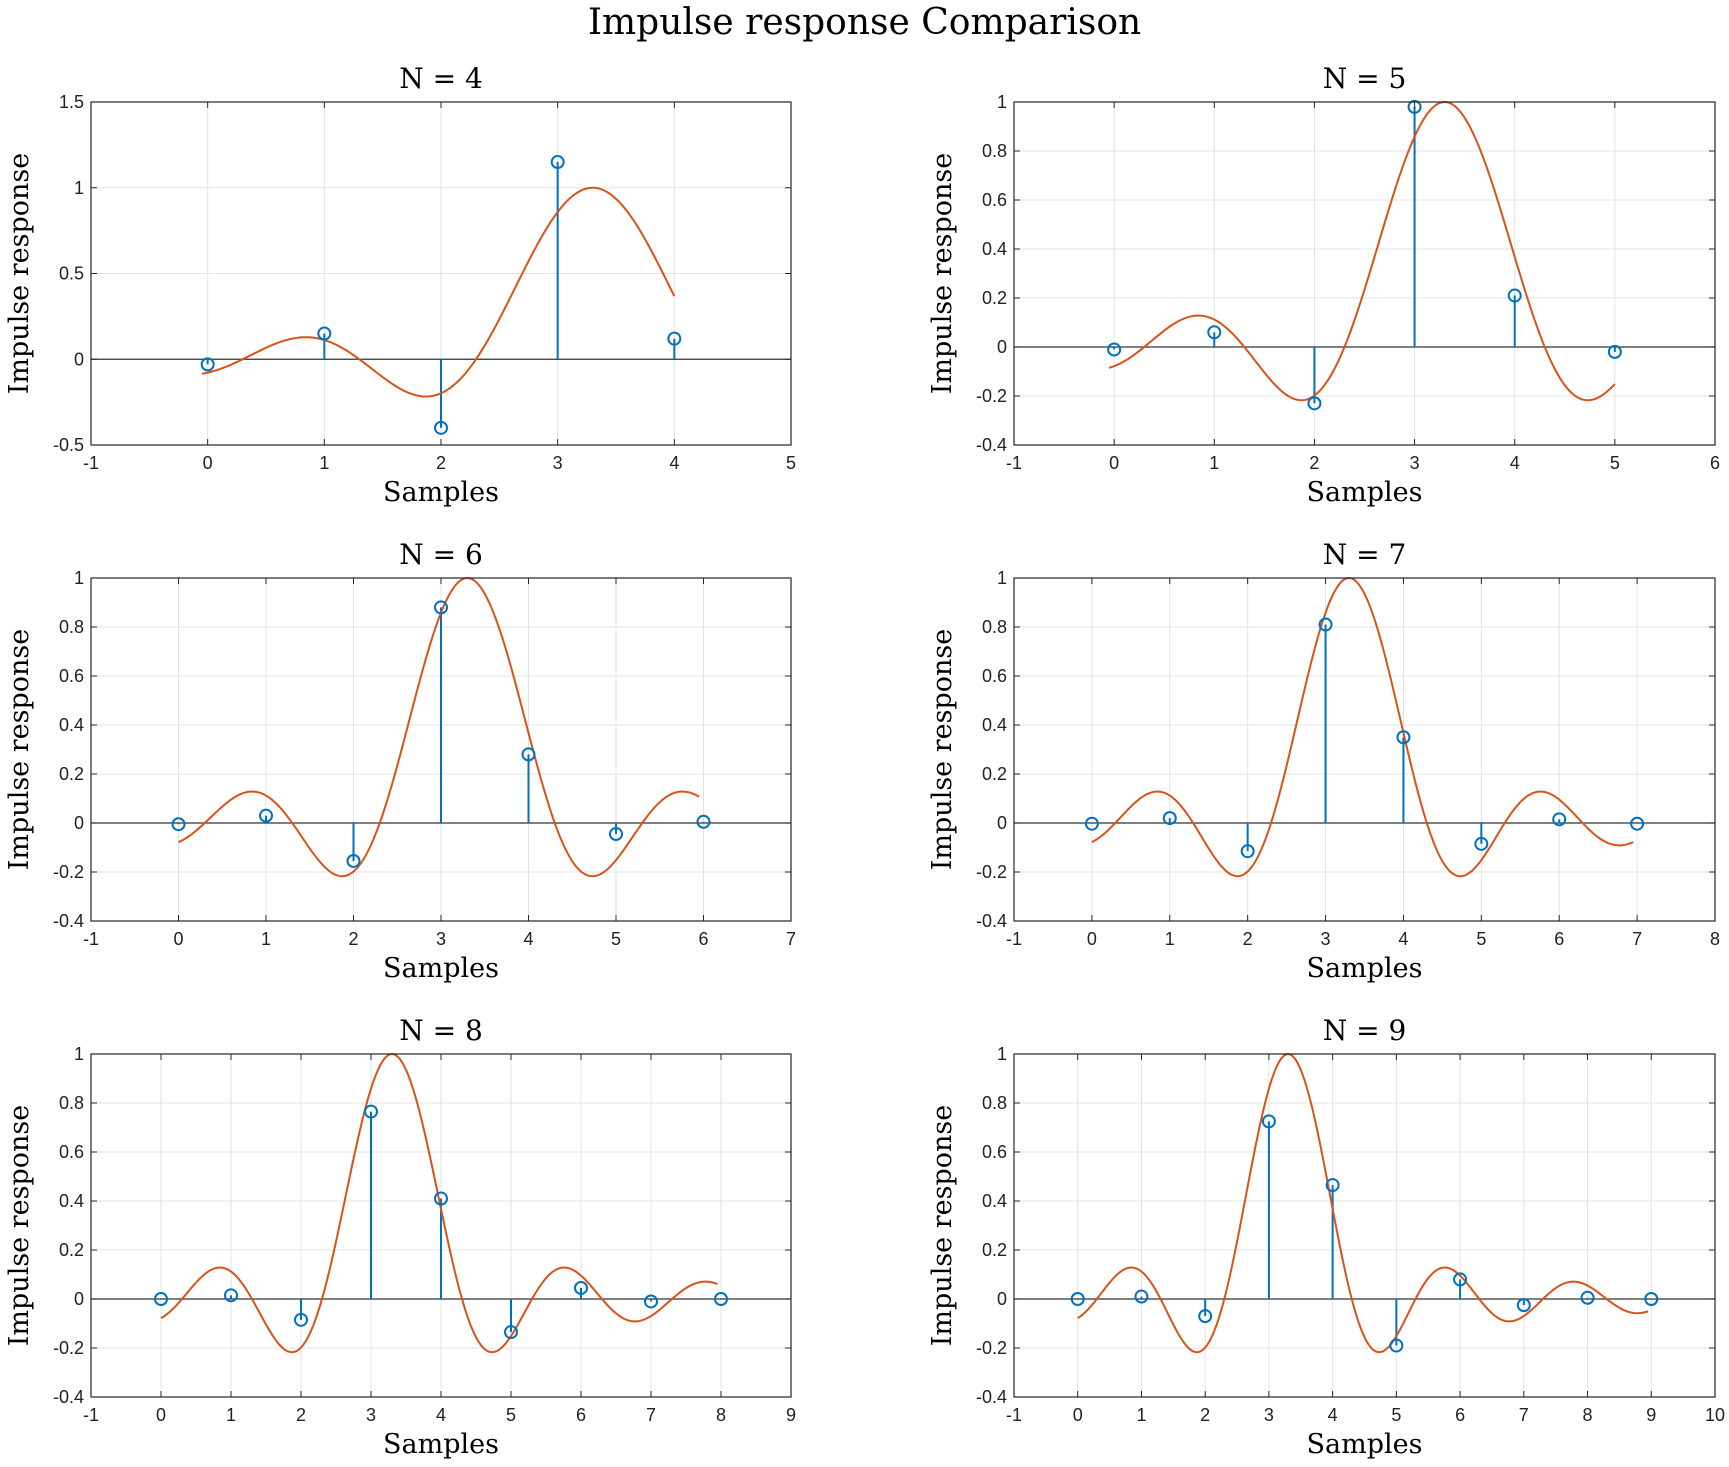 The image size is (1729, 1467). What do you see at coordinates (1365, 78) in the screenshot?
I see `subplot-title: N = 5` at bounding box center [1365, 78].